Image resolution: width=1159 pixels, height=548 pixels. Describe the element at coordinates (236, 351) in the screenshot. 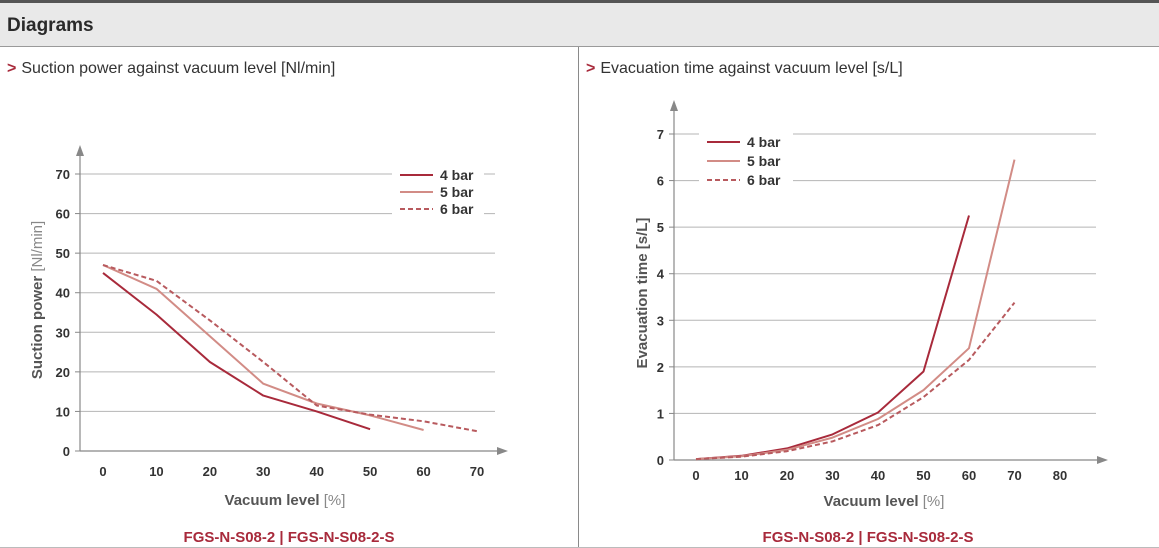

I see `suction-series-4bar-line` at that location.